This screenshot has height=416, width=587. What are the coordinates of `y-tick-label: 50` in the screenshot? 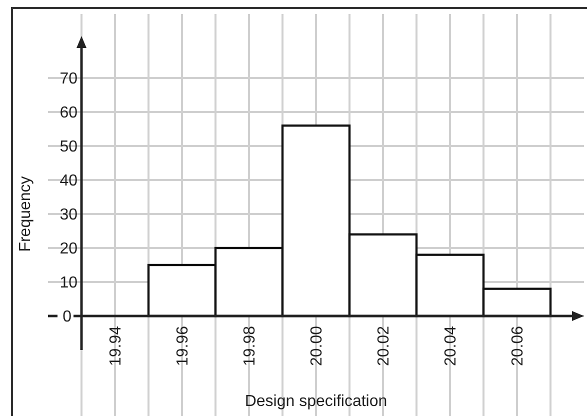 It's located at (69, 147).